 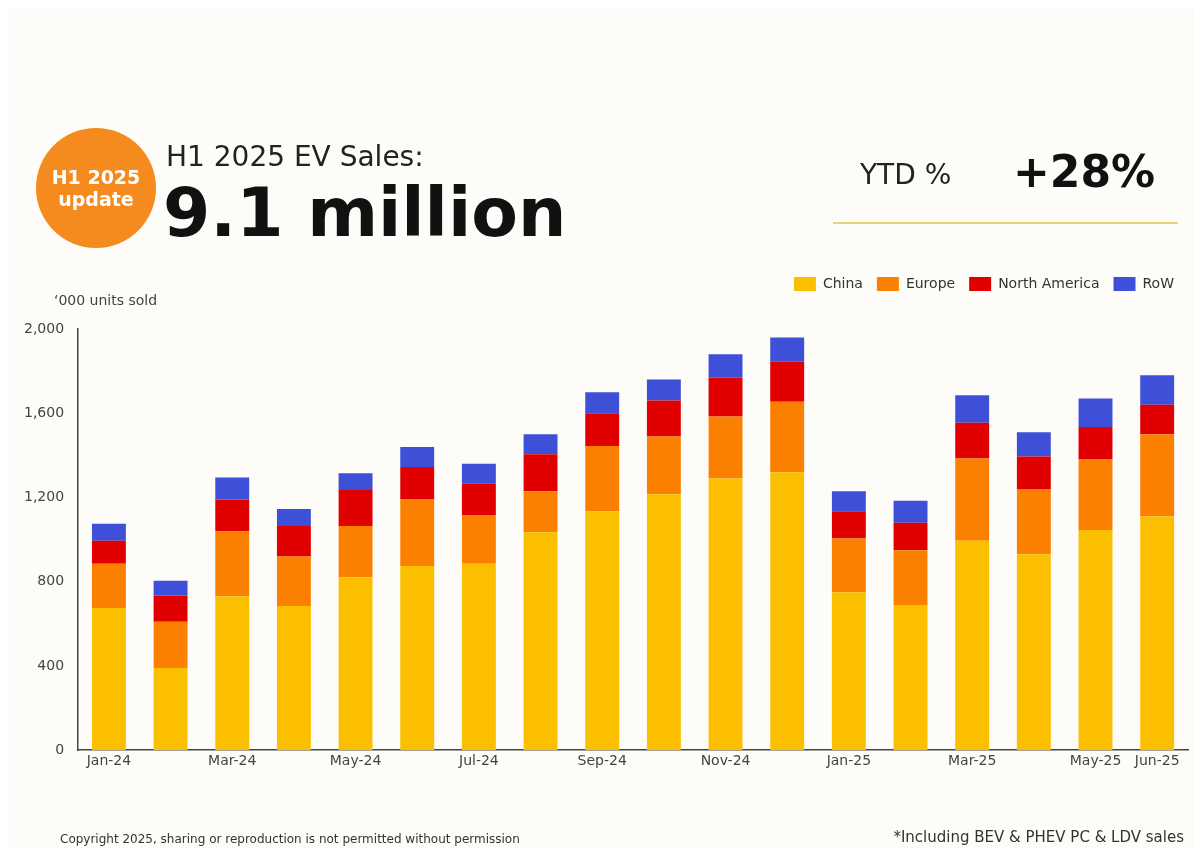 I want to click on legend-label: China, so click(x=842, y=282).